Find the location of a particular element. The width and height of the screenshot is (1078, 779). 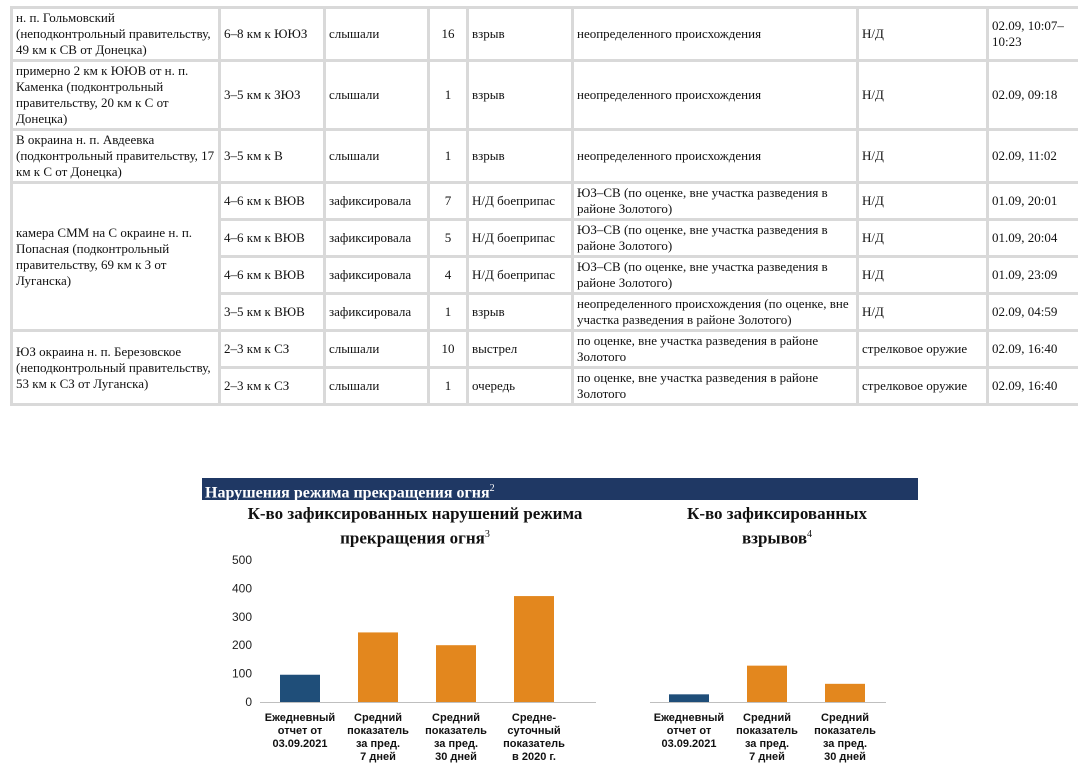

count-cell: 5 is located at coordinates (448, 238).